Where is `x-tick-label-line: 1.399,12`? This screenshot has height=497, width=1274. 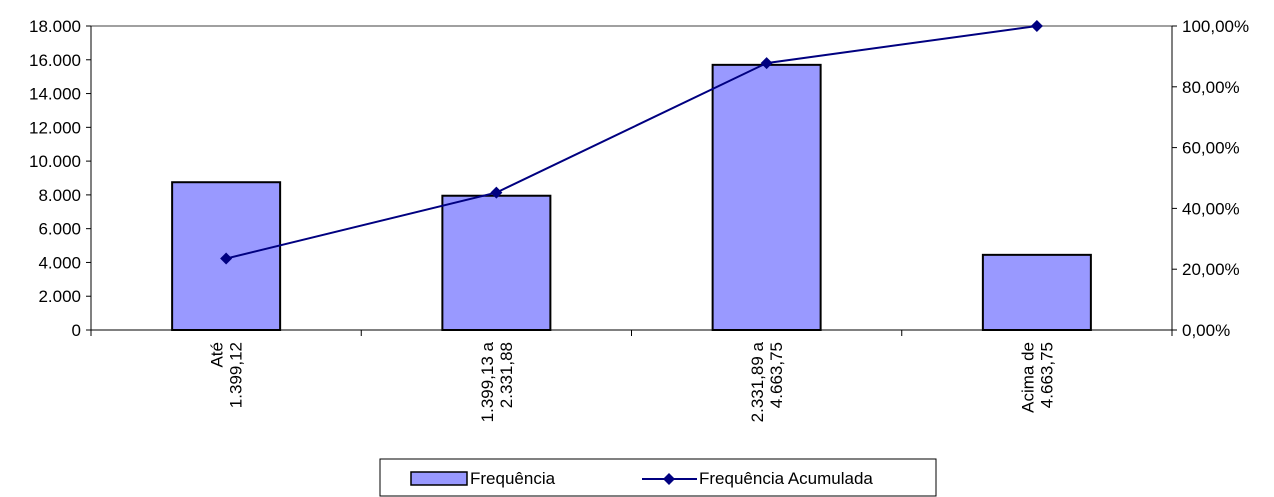 x-tick-label-line: 1.399,12 is located at coordinates (236, 375).